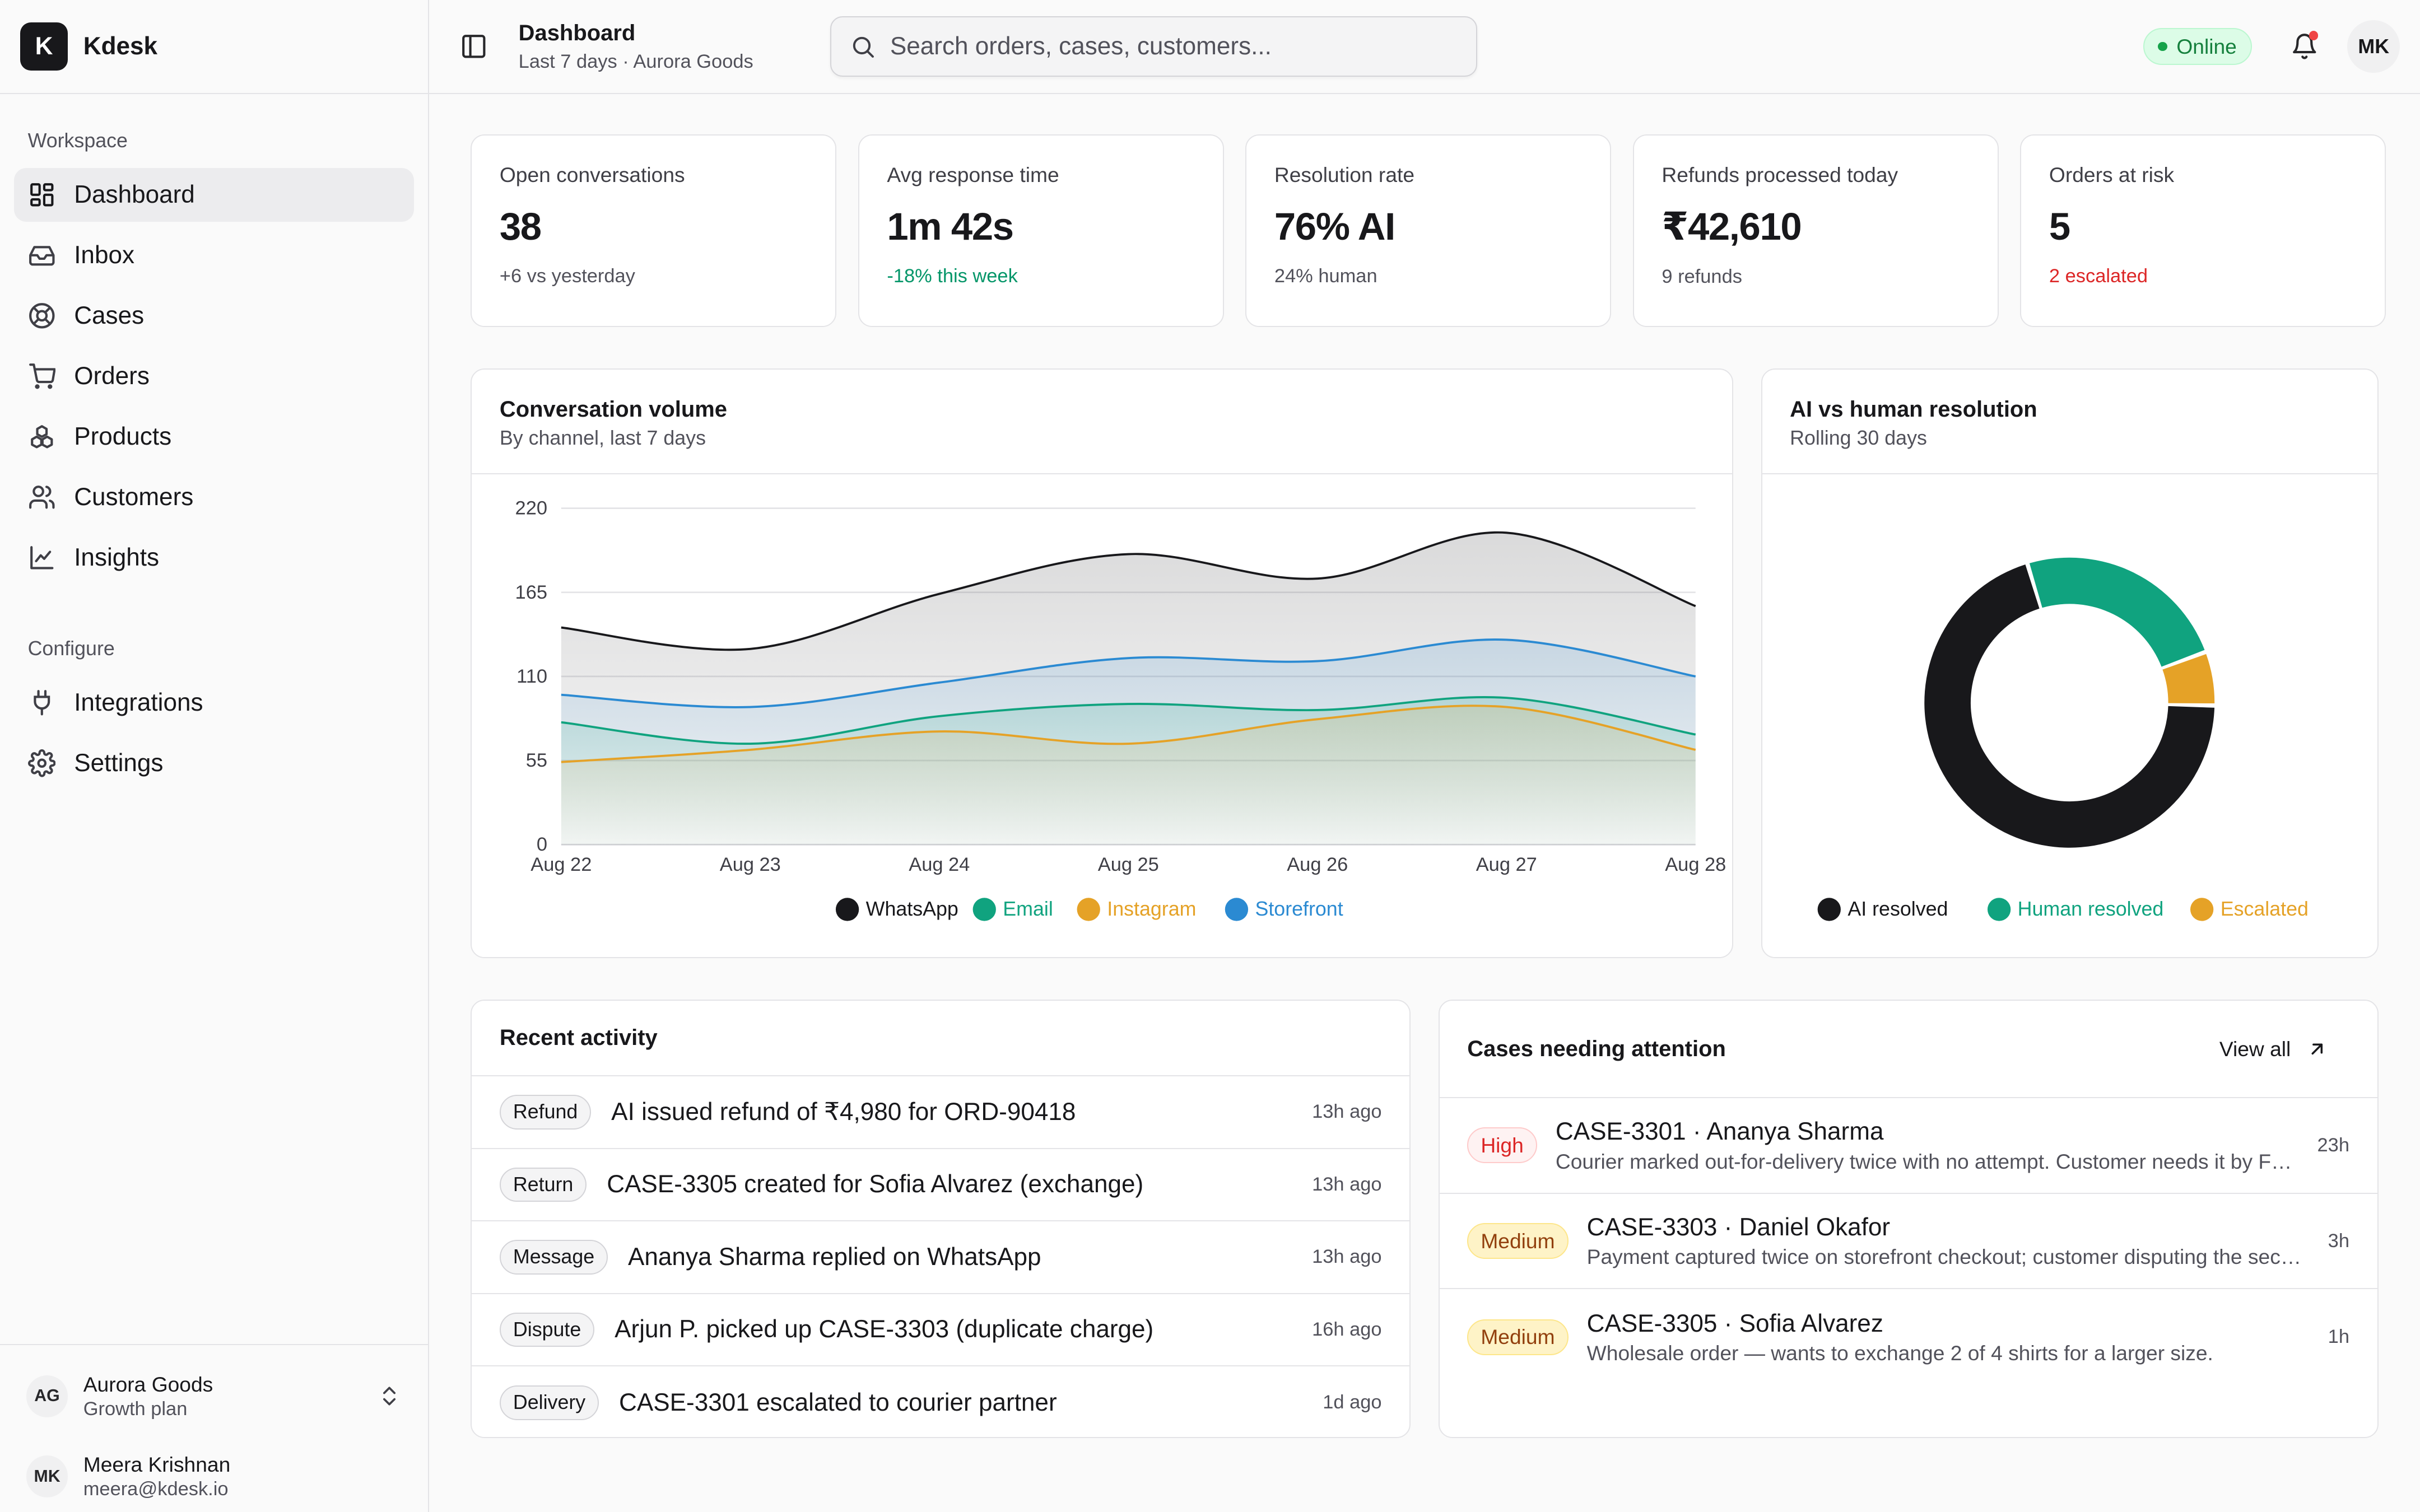 The height and width of the screenshot is (1512, 2420). I want to click on line-chart-icon, so click(42, 558).